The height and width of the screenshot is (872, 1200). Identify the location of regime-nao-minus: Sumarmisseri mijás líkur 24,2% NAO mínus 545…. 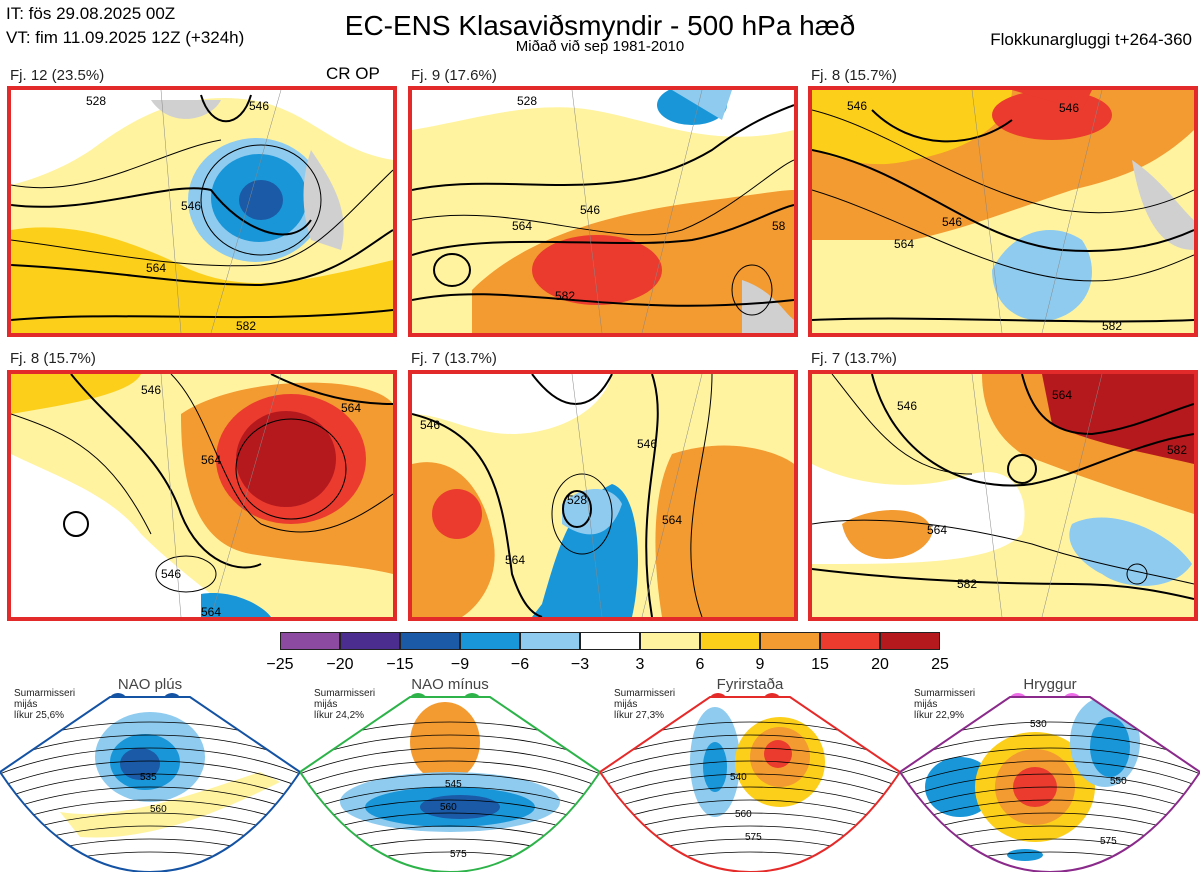
(450, 772).